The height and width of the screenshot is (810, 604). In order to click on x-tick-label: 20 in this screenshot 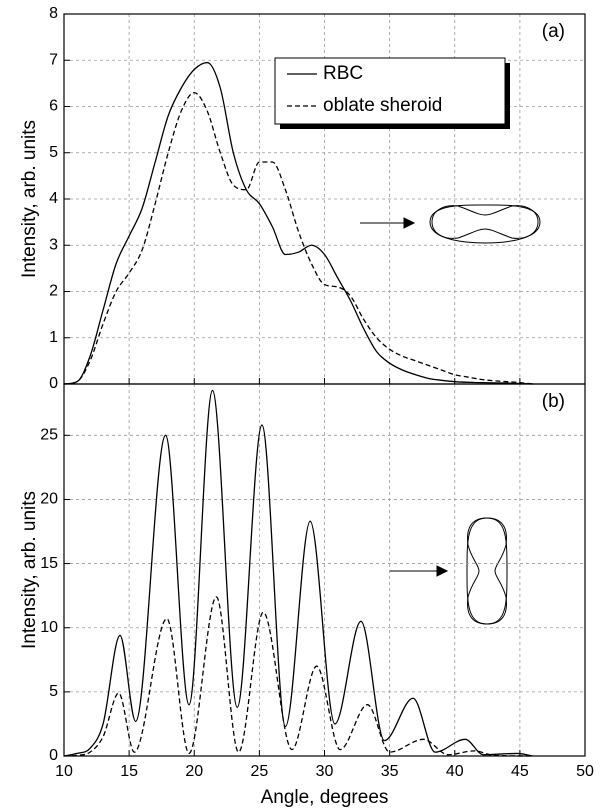, I will do `click(194, 771)`.